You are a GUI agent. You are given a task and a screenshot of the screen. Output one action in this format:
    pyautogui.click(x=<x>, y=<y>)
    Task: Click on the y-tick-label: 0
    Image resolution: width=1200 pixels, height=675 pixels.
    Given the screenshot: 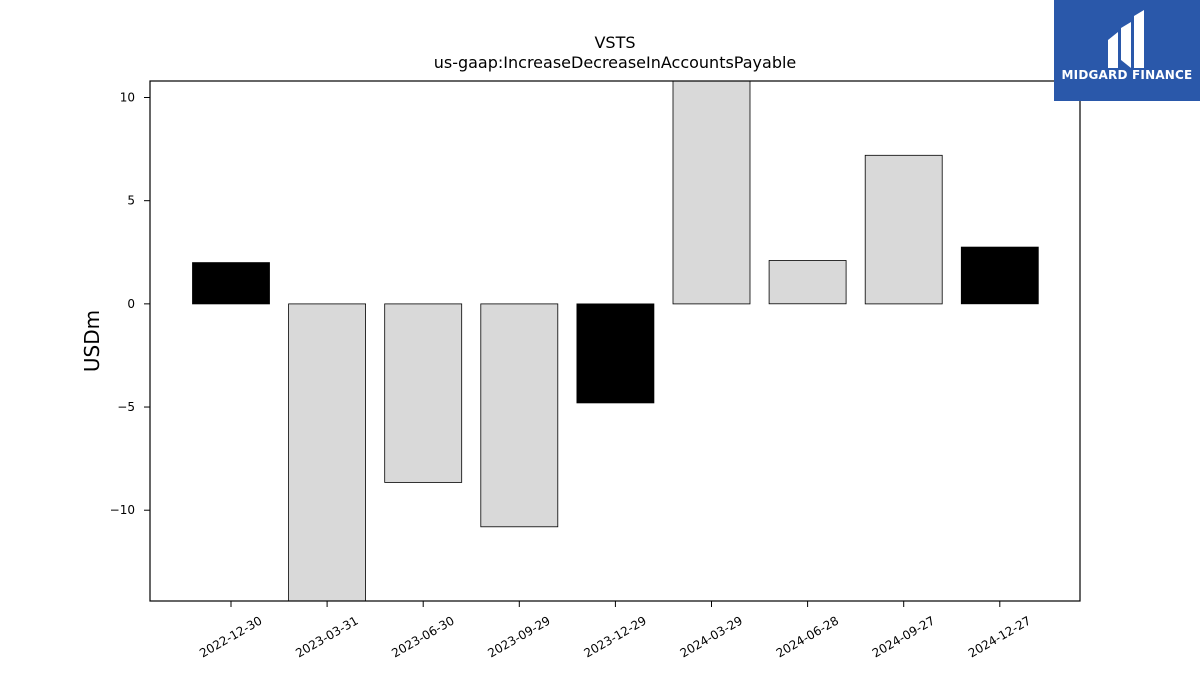 What is the action you would take?
    pyautogui.click(x=131, y=304)
    